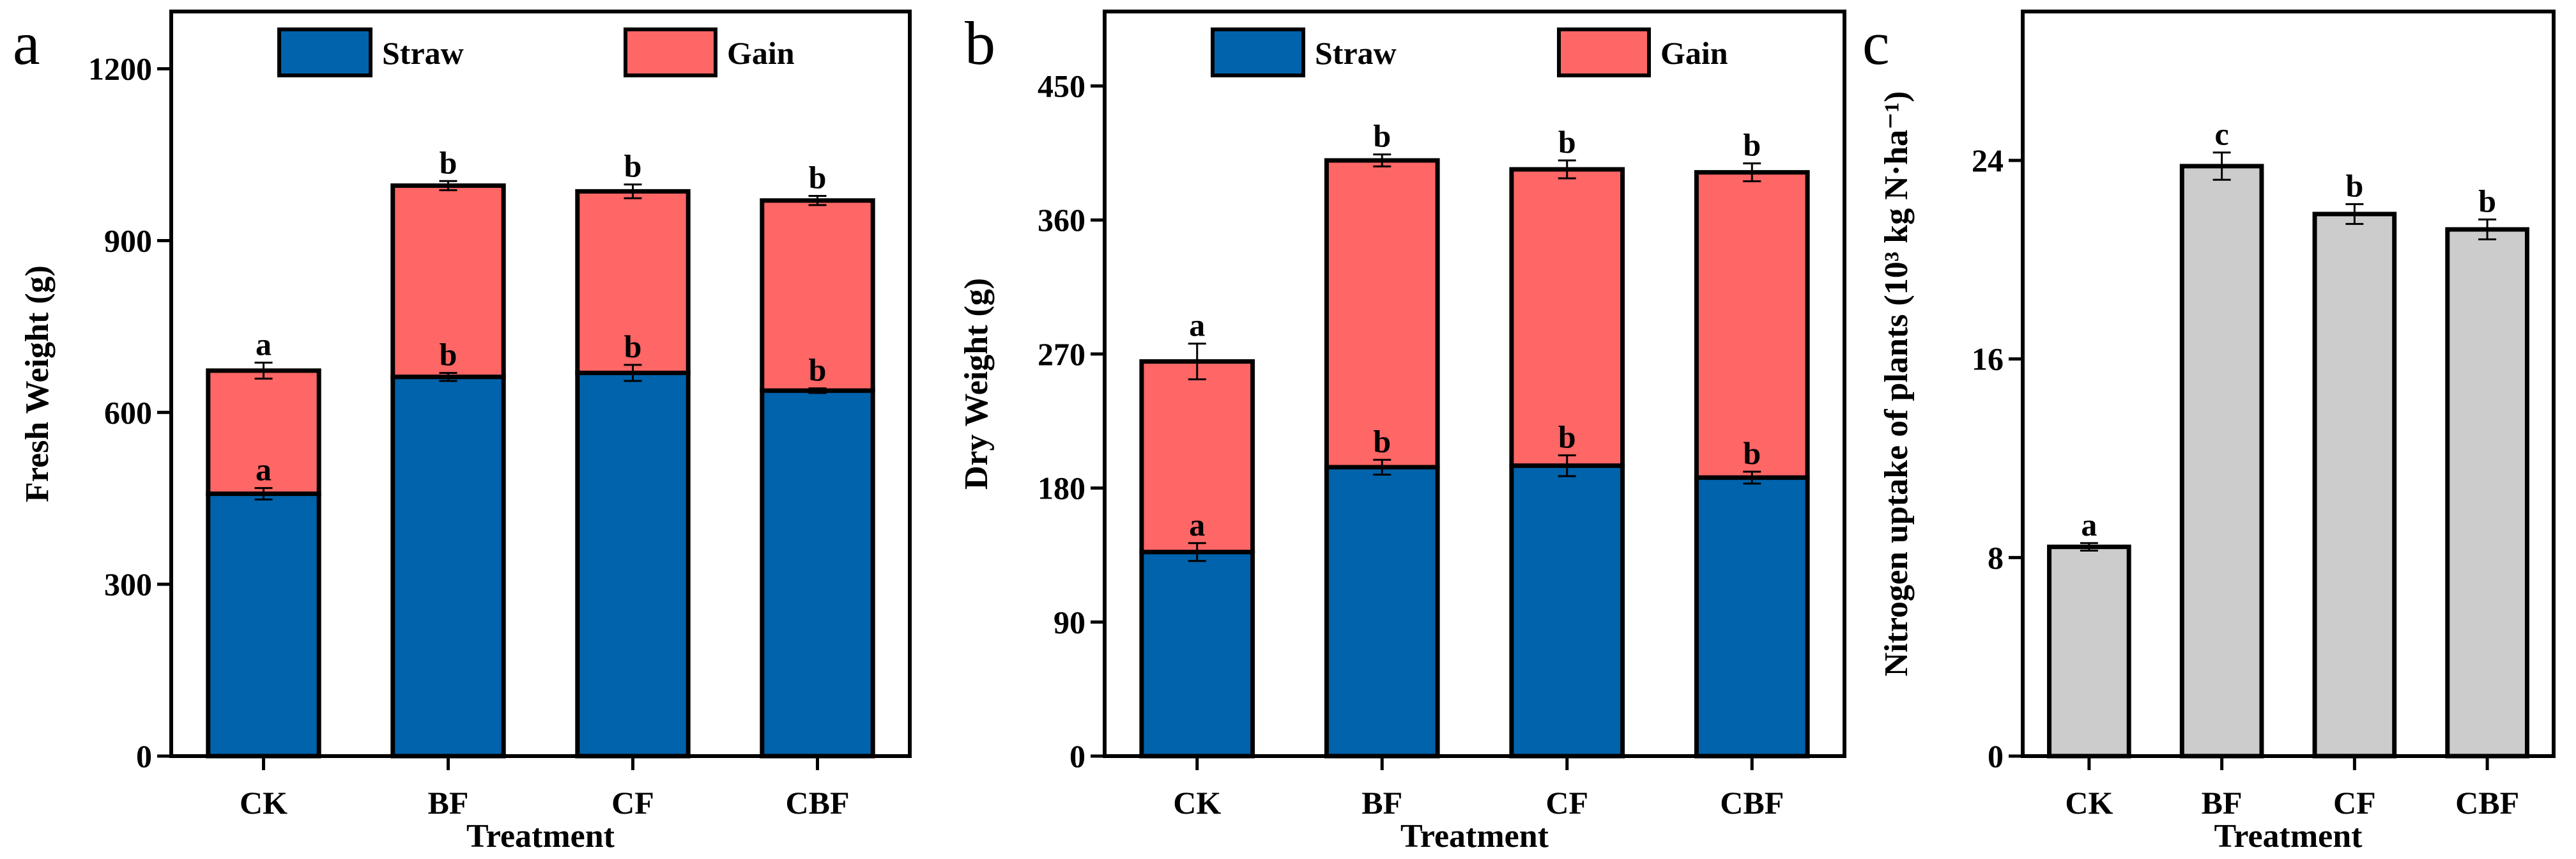  I want to click on bar-gain-CK, so click(1197, 457).